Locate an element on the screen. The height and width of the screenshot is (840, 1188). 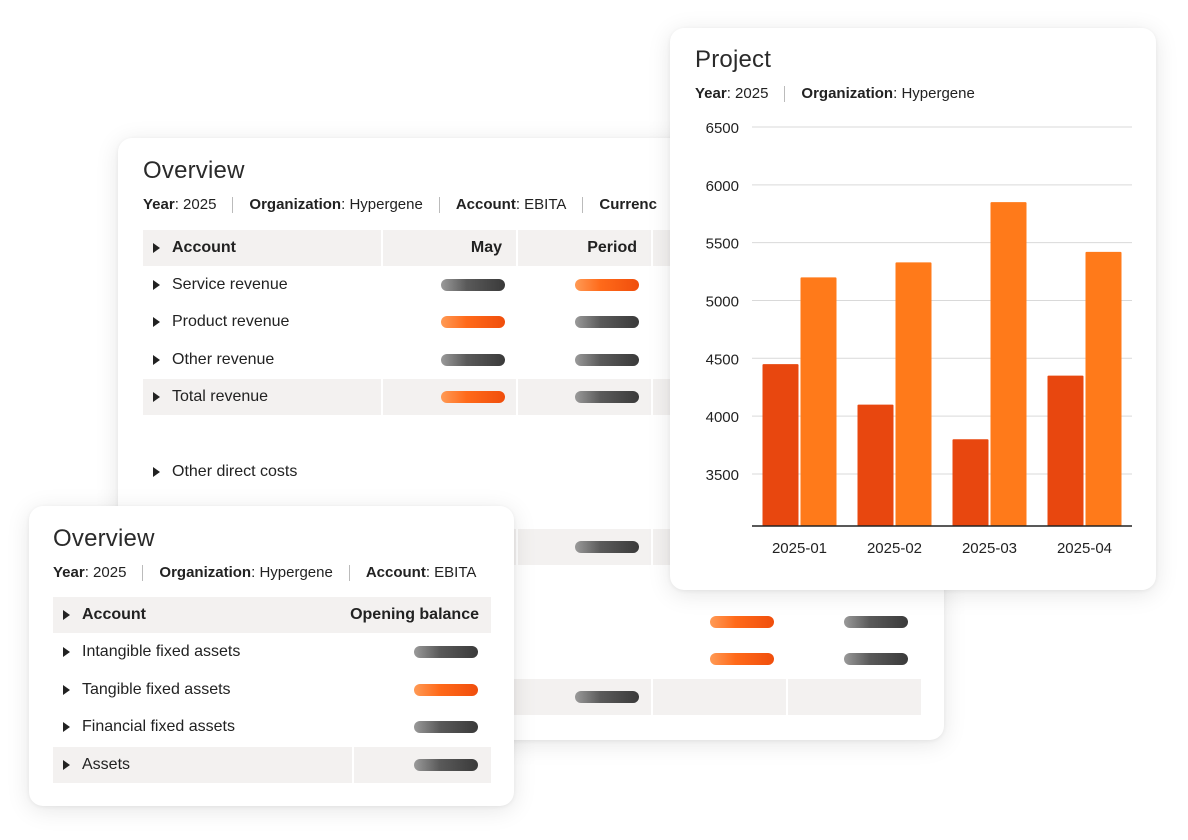
col-period-header: Period is located at coordinates (585, 248).